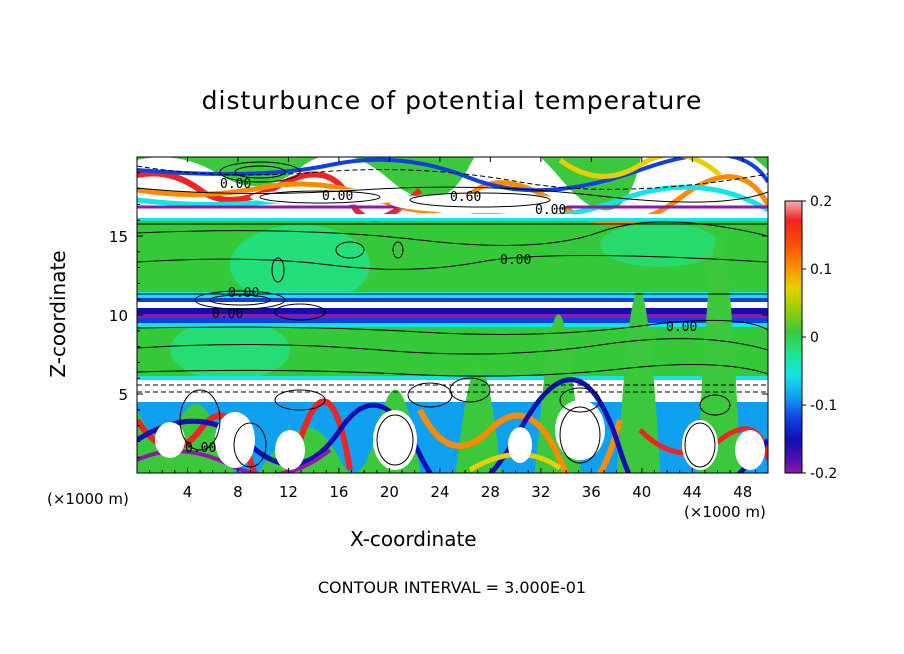  I want to click on y-tick-label: 10, so click(118, 316).